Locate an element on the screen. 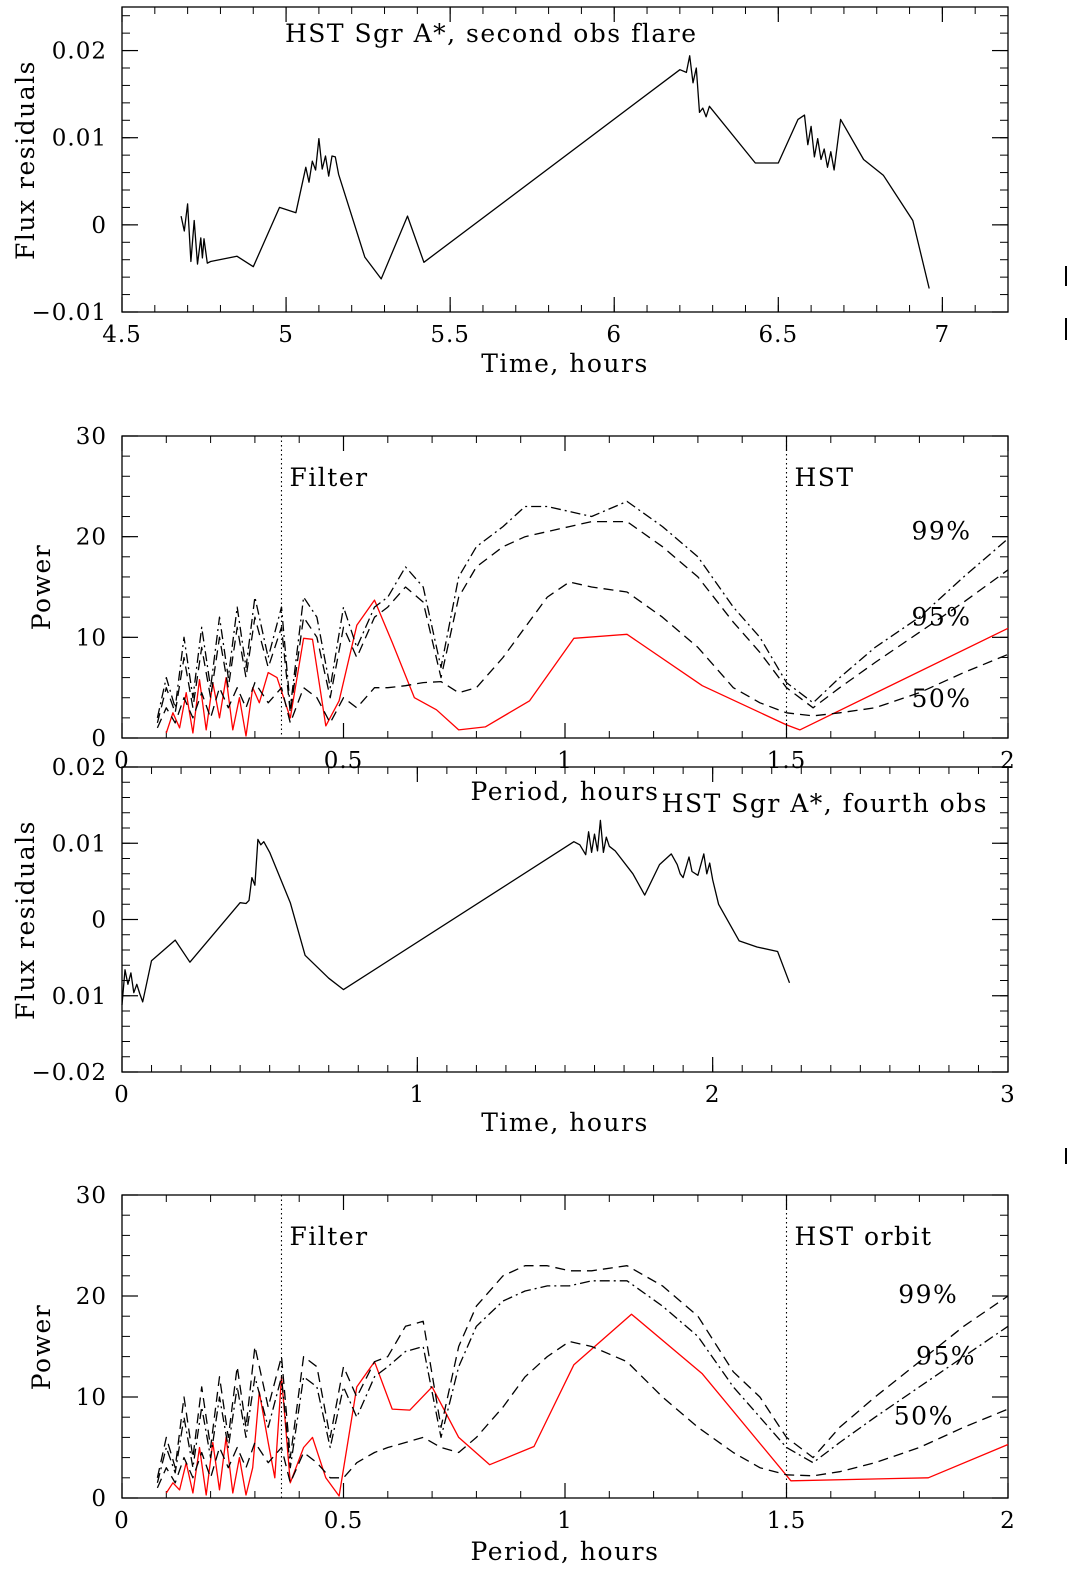 The width and height of the screenshot is (1085, 1590). reference-line-label: HST orbit is located at coordinates (864, 1236).